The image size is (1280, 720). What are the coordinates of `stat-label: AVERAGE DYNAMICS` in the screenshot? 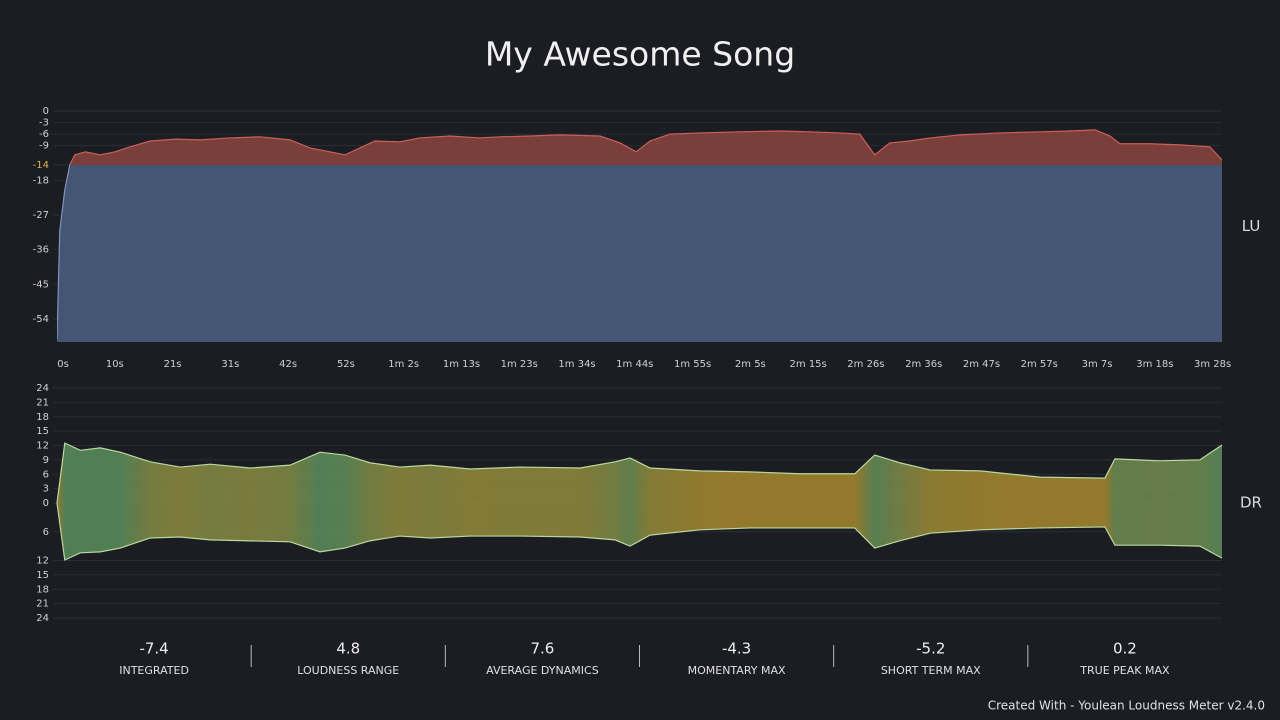 It's located at (542, 670).